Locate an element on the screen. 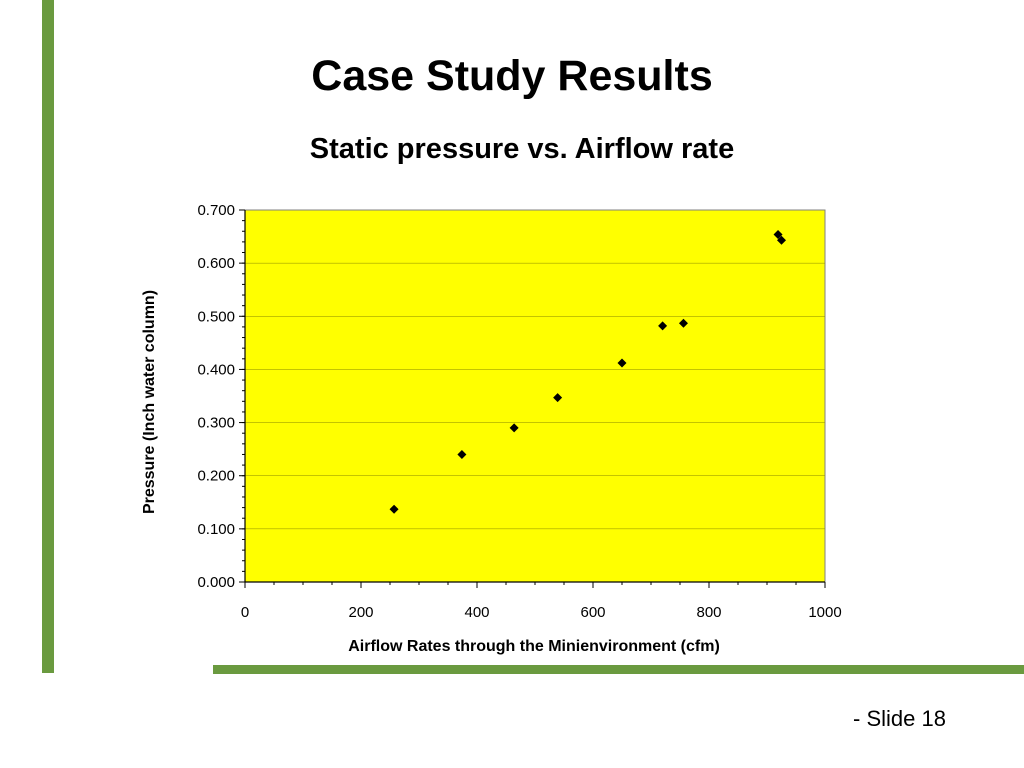 This screenshot has height=768, width=1024. chart-title: Static pressure vs. Airflow rate is located at coordinates (522, 149).